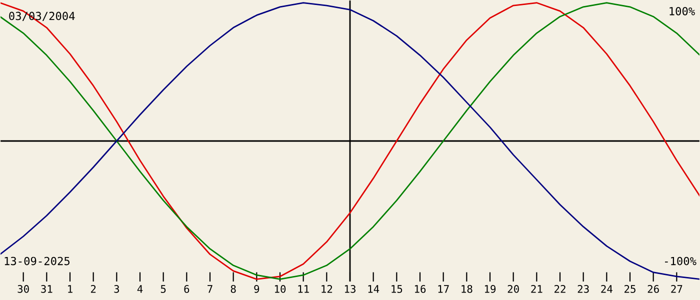 The width and height of the screenshot is (700, 300). What do you see at coordinates (583, 289) in the screenshot?
I see `x-tick-label: 23` at bounding box center [583, 289].